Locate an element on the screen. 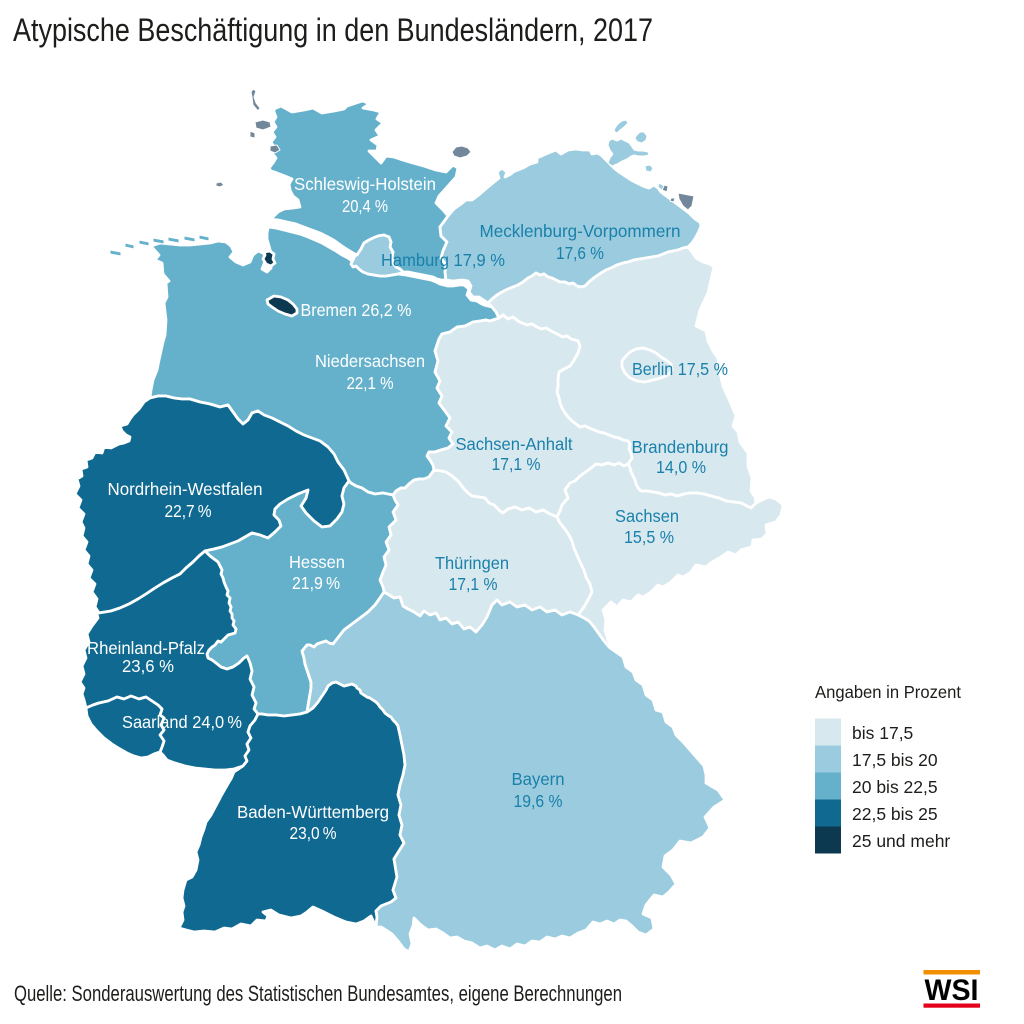  svg-text: Berlin 17,5 % is located at coordinates (680, 369).